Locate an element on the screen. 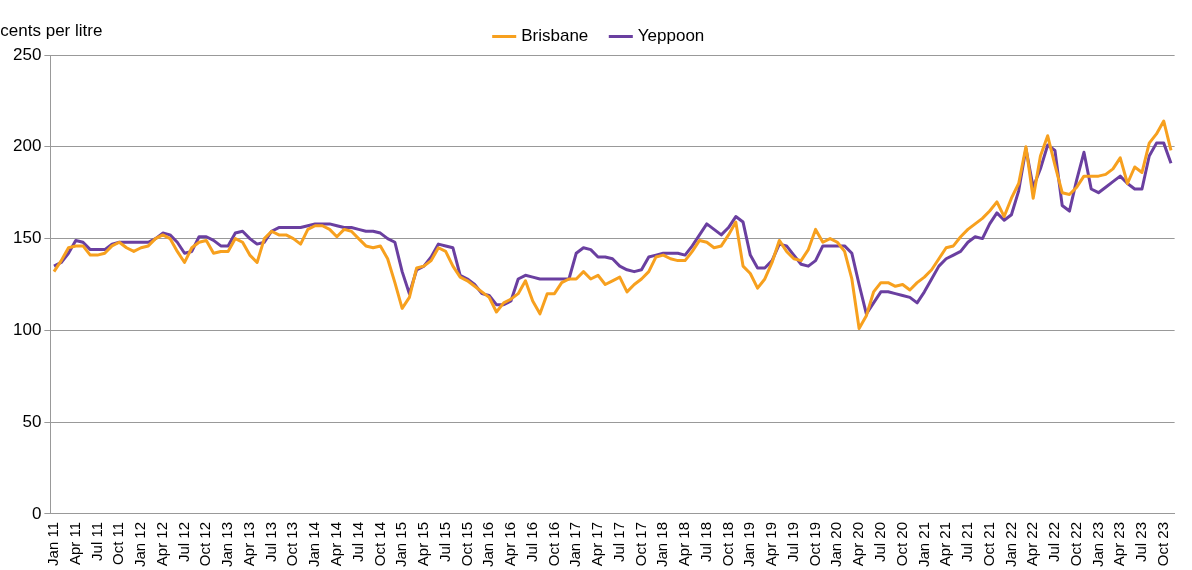  y-tick-label: 200 is located at coordinates (27, 146).